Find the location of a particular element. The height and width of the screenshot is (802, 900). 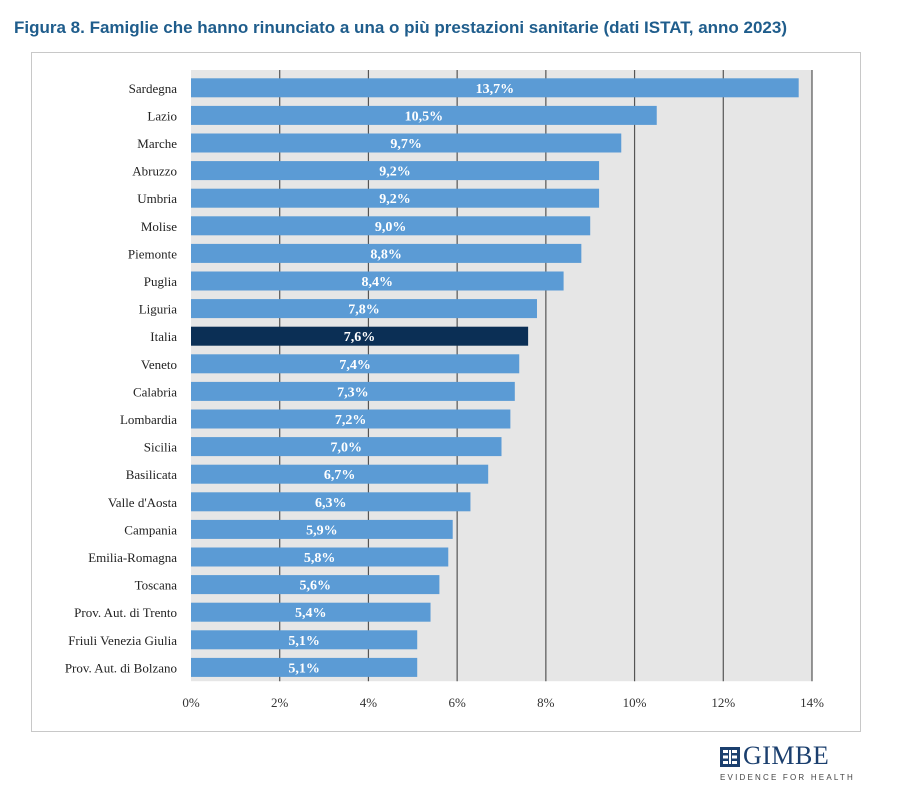

x-tick-label: 12% is located at coordinates (723, 702).